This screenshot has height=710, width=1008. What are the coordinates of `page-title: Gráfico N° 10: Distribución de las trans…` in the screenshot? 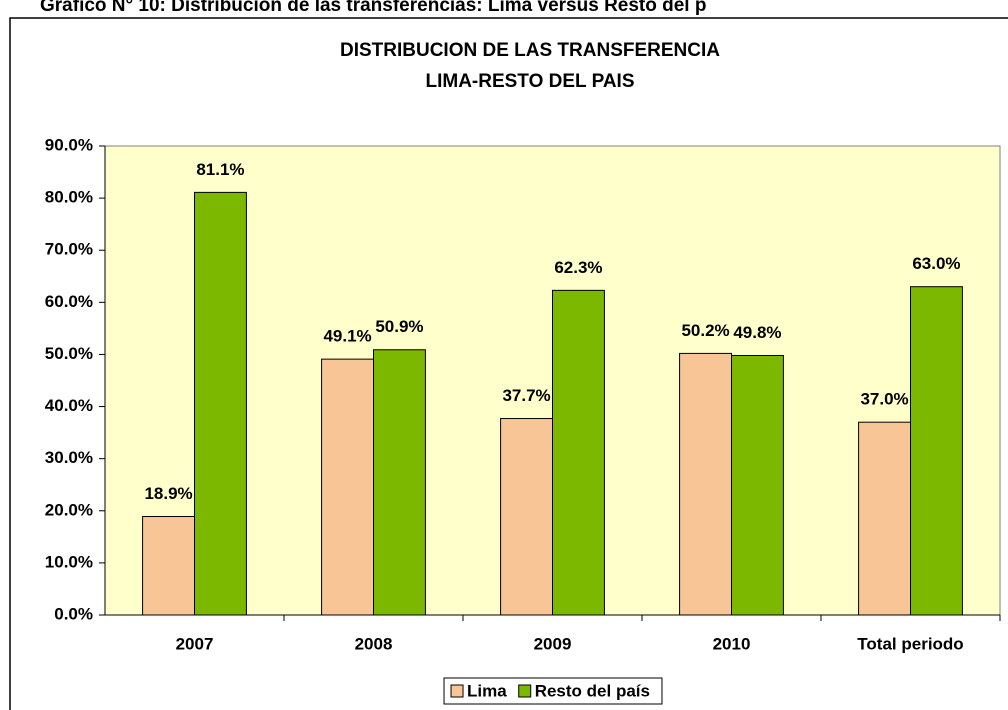 It's located at (373, 8).